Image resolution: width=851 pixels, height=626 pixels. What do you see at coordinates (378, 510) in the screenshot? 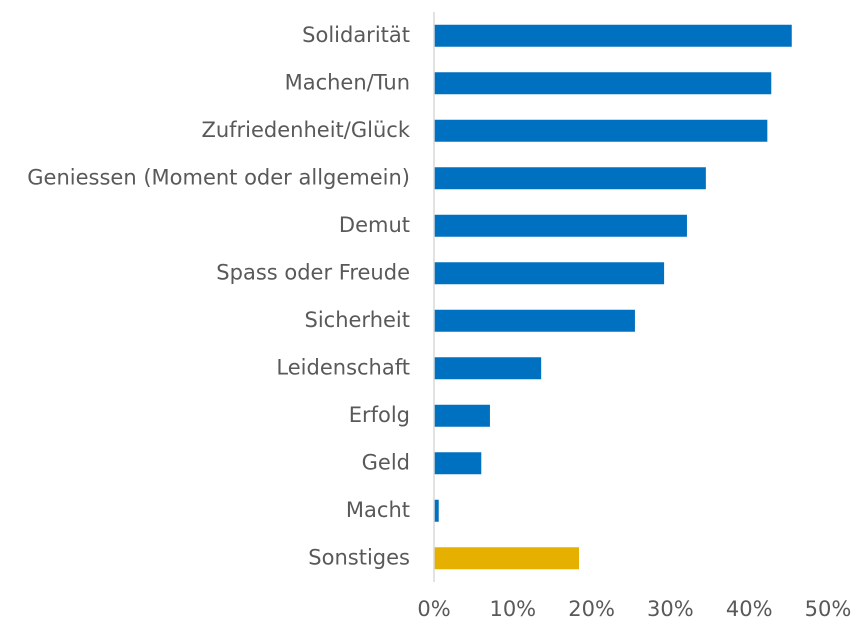
I see `y-tick-label: Macht` at bounding box center [378, 510].